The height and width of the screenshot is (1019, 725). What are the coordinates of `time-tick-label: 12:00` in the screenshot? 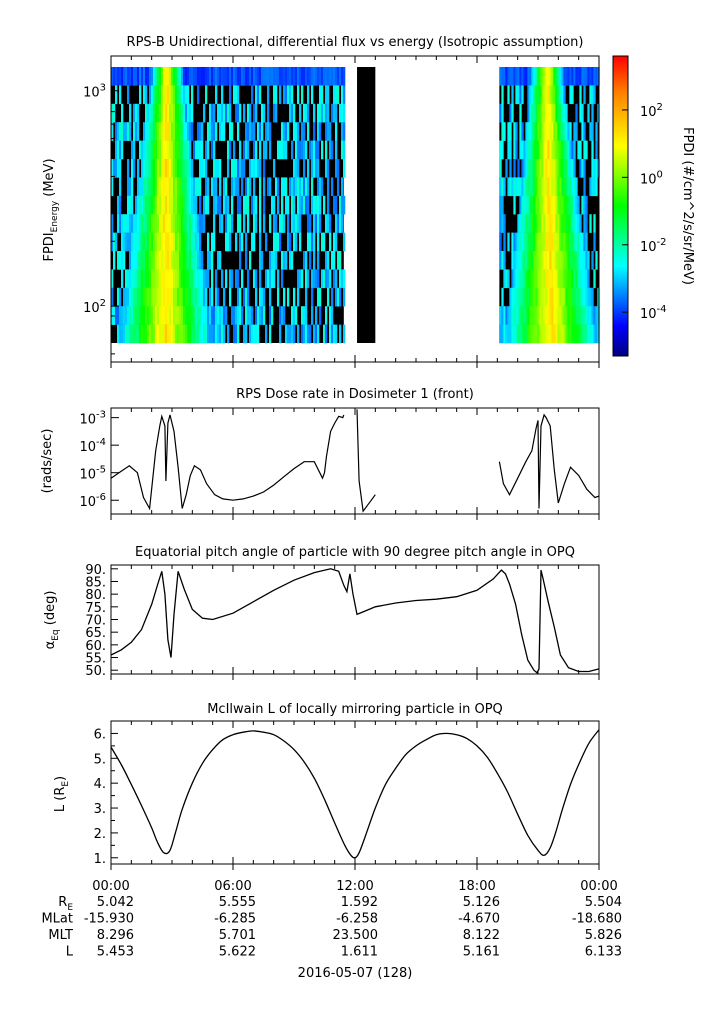 It's located at (354, 886).